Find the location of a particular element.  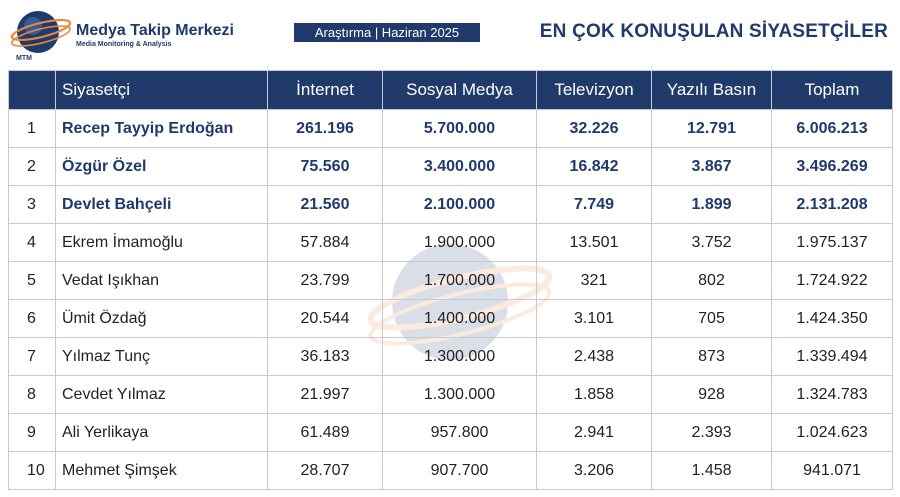

cell-television: 1.858 is located at coordinates (594, 394).